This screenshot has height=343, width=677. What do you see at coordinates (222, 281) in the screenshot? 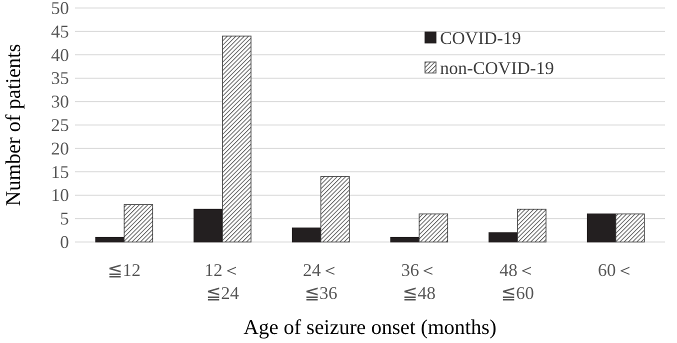
I see `x-tick-label: 12＜ ≦24` at bounding box center [222, 281].